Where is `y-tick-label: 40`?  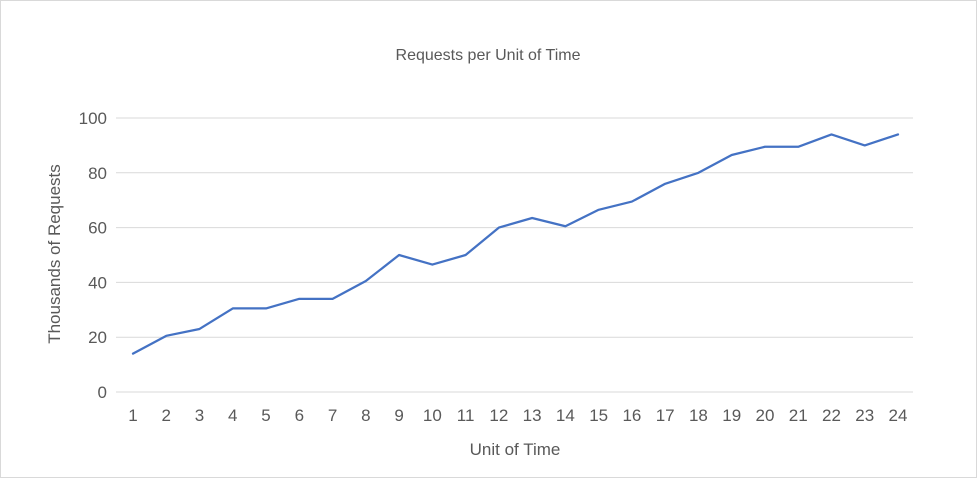
y-tick-label: 40 is located at coordinates (97, 282).